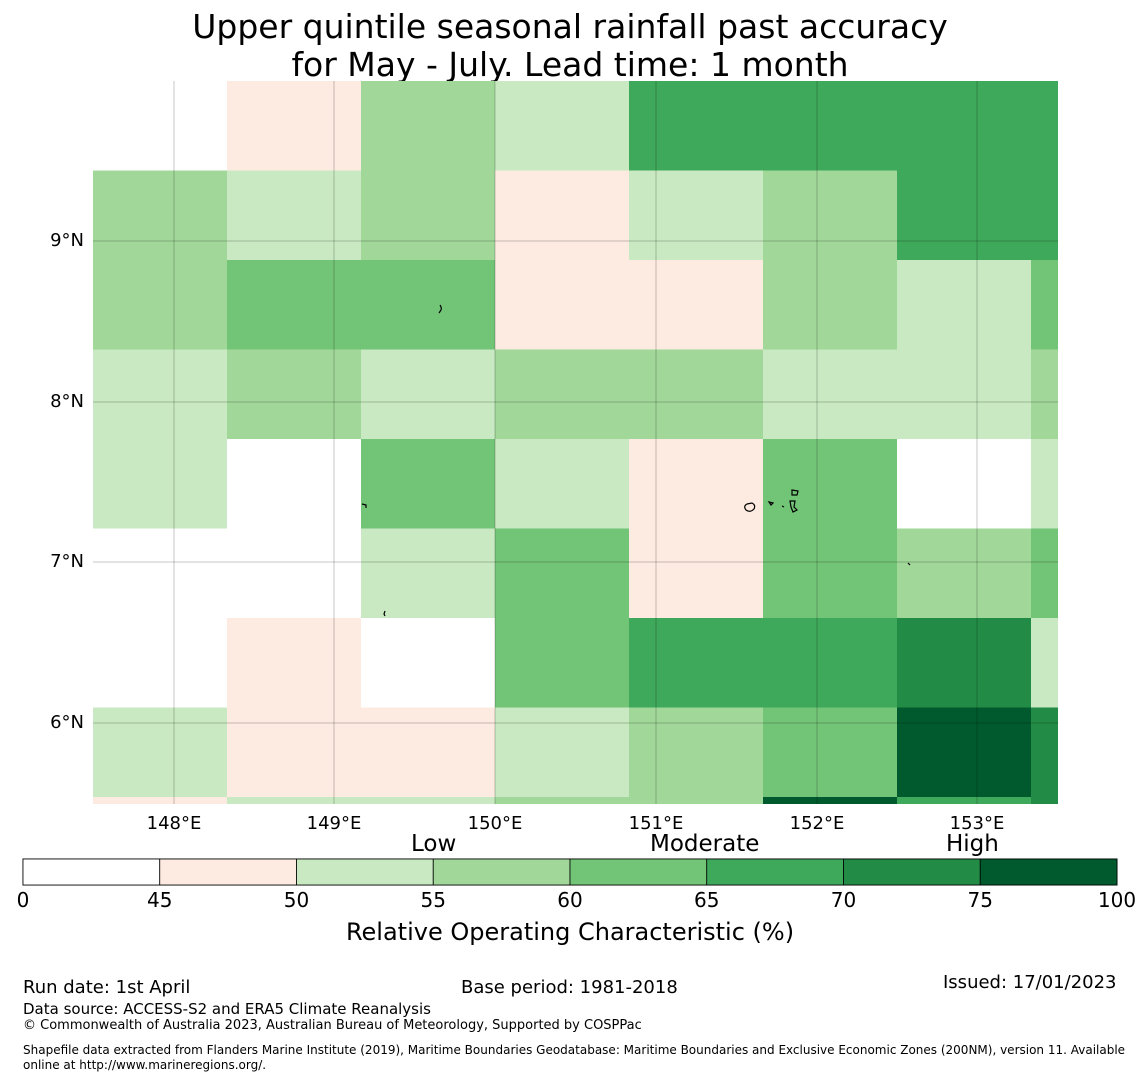 Image resolution: width=1140 pixels, height=1080 pixels. What do you see at coordinates (145, 1065) in the screenshot?
I see `shapefile-credit-line-2: online at http://www.marineregions.org/.` at bounding box center [145, 1065].